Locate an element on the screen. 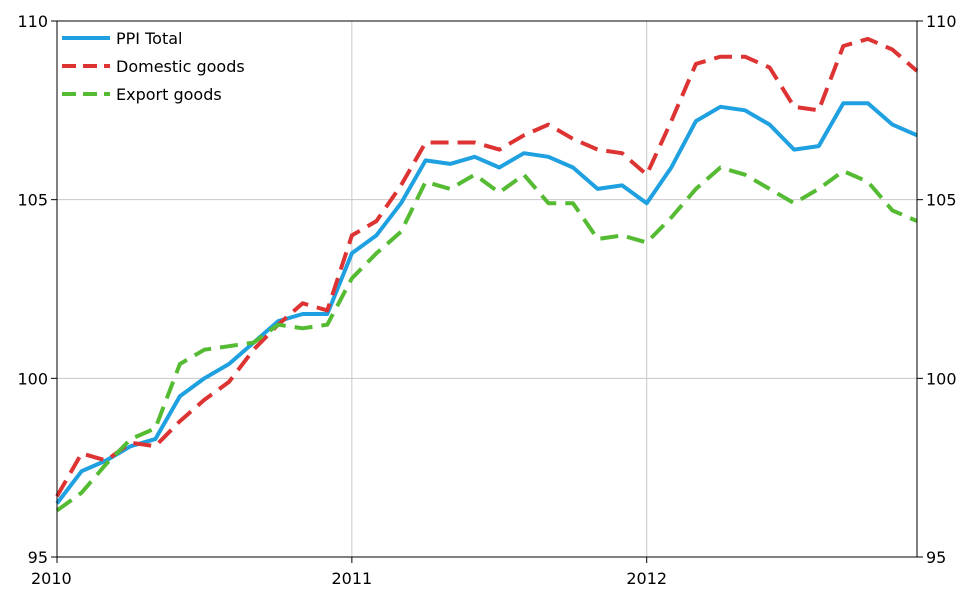 This screenshot has height=595, width=969. y-tick-label-left-95: 95 is located at coordinates (38, 557).